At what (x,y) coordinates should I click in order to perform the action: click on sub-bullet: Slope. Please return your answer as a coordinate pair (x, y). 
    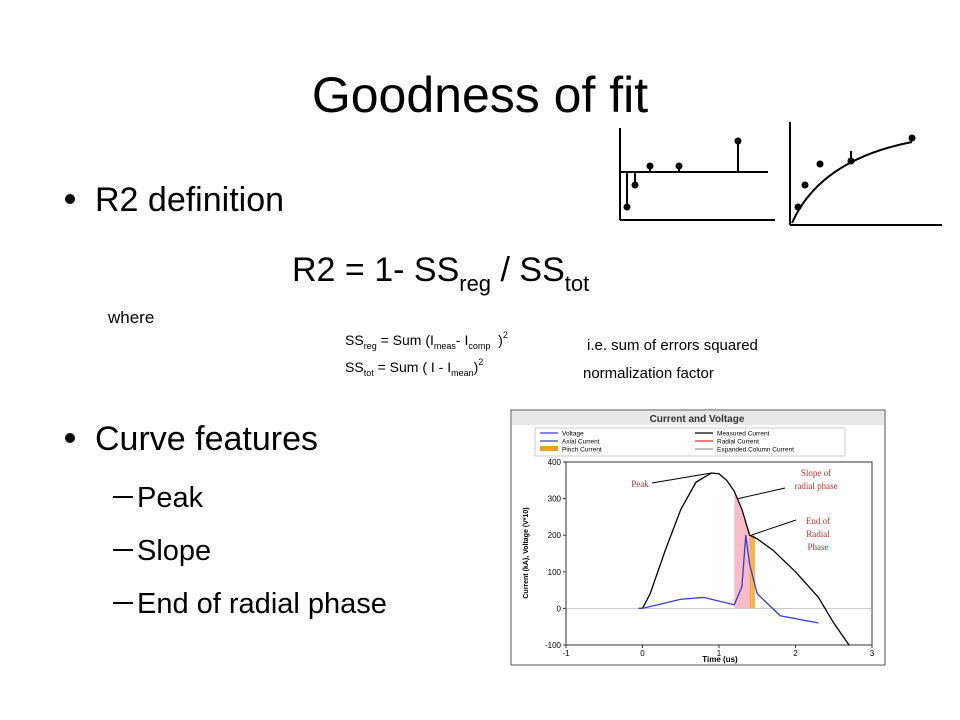
    Looking at the image, I should click on (174, 551).